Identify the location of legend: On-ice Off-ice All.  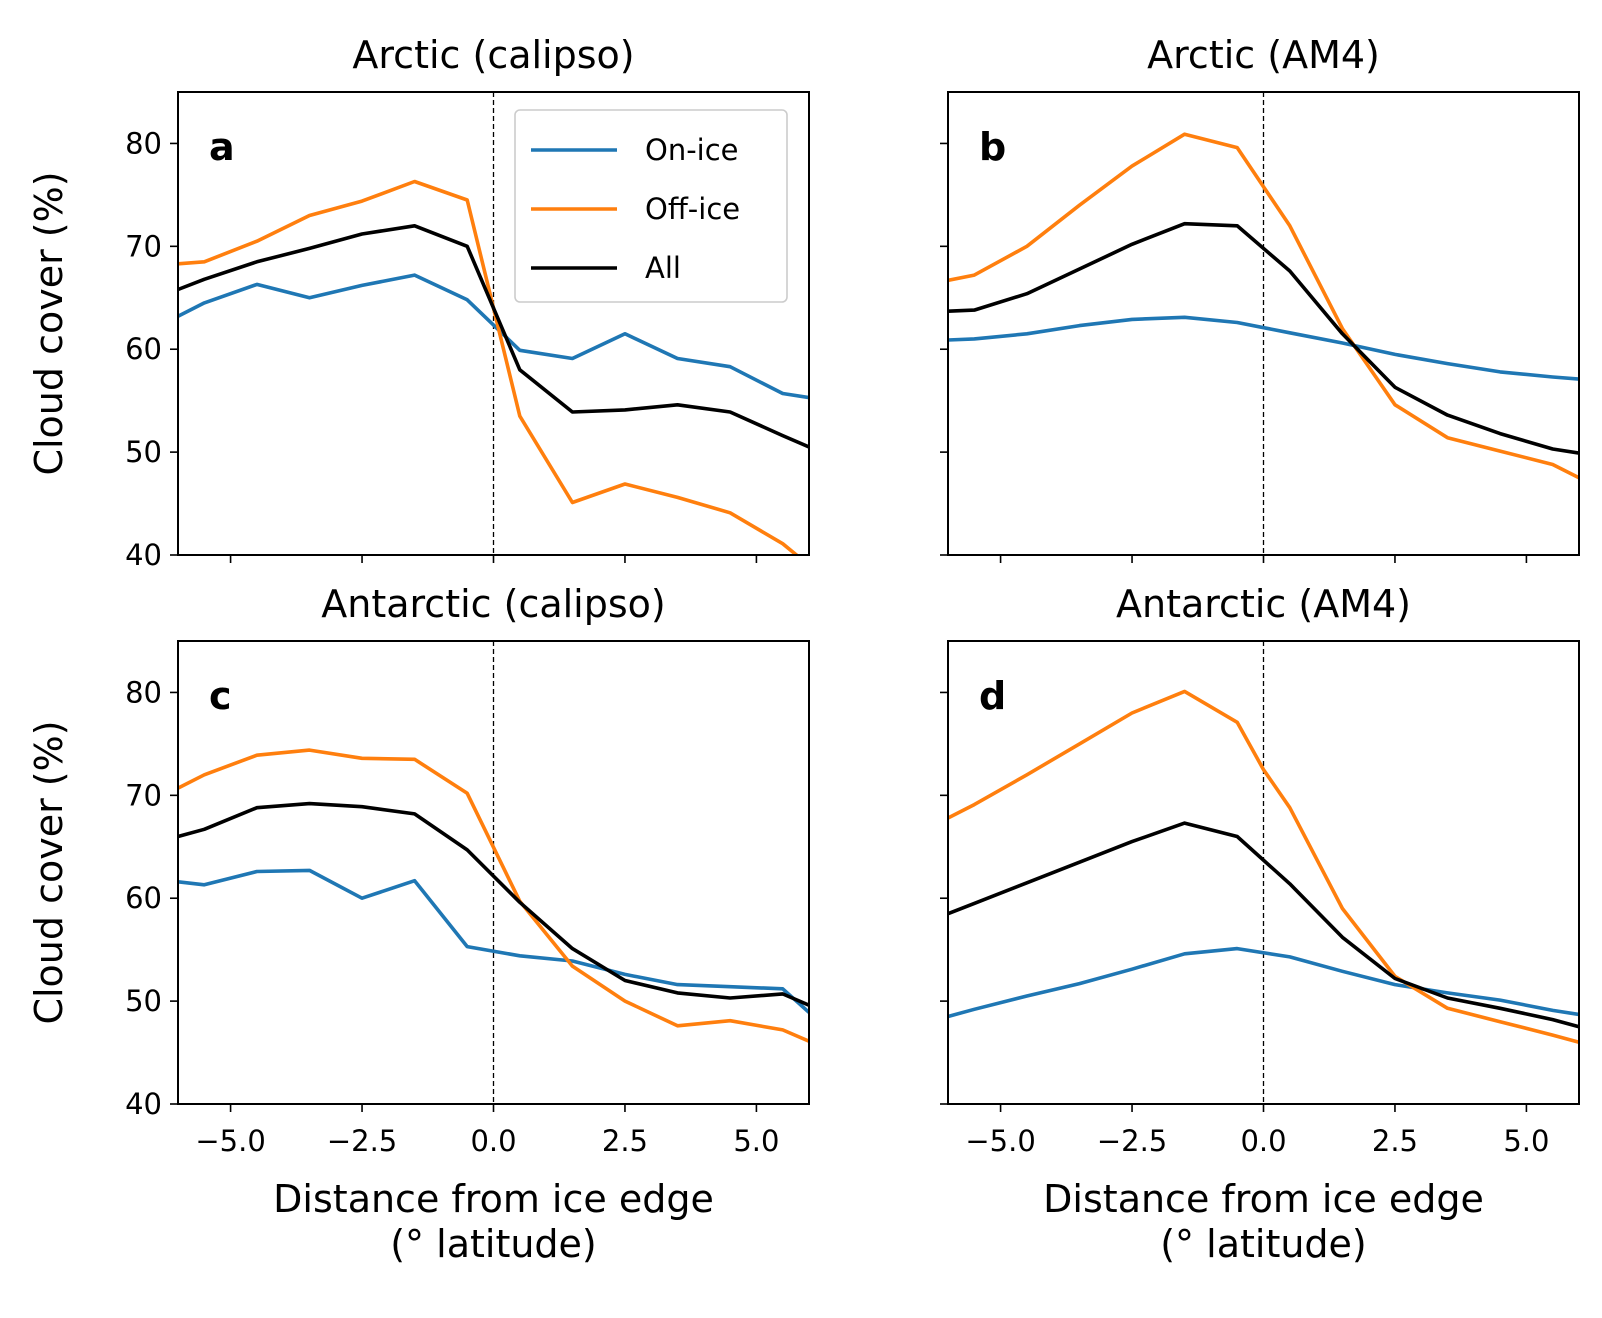
(651, 206).